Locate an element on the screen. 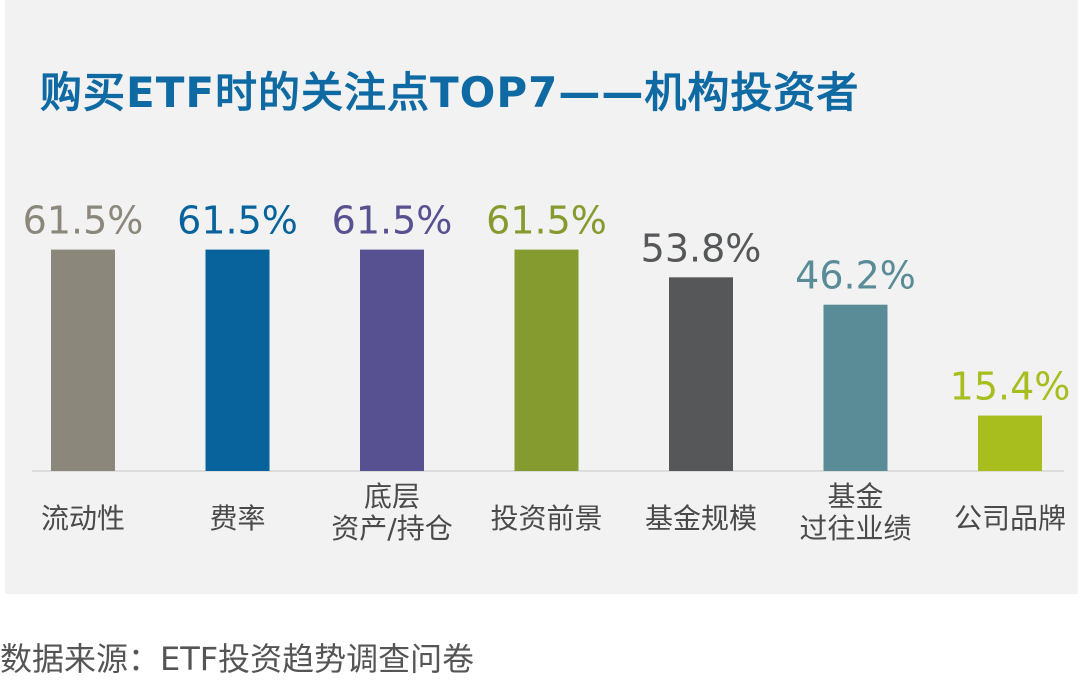  category-label-6-line-1: 基金 is located at coordinates (855, 496).